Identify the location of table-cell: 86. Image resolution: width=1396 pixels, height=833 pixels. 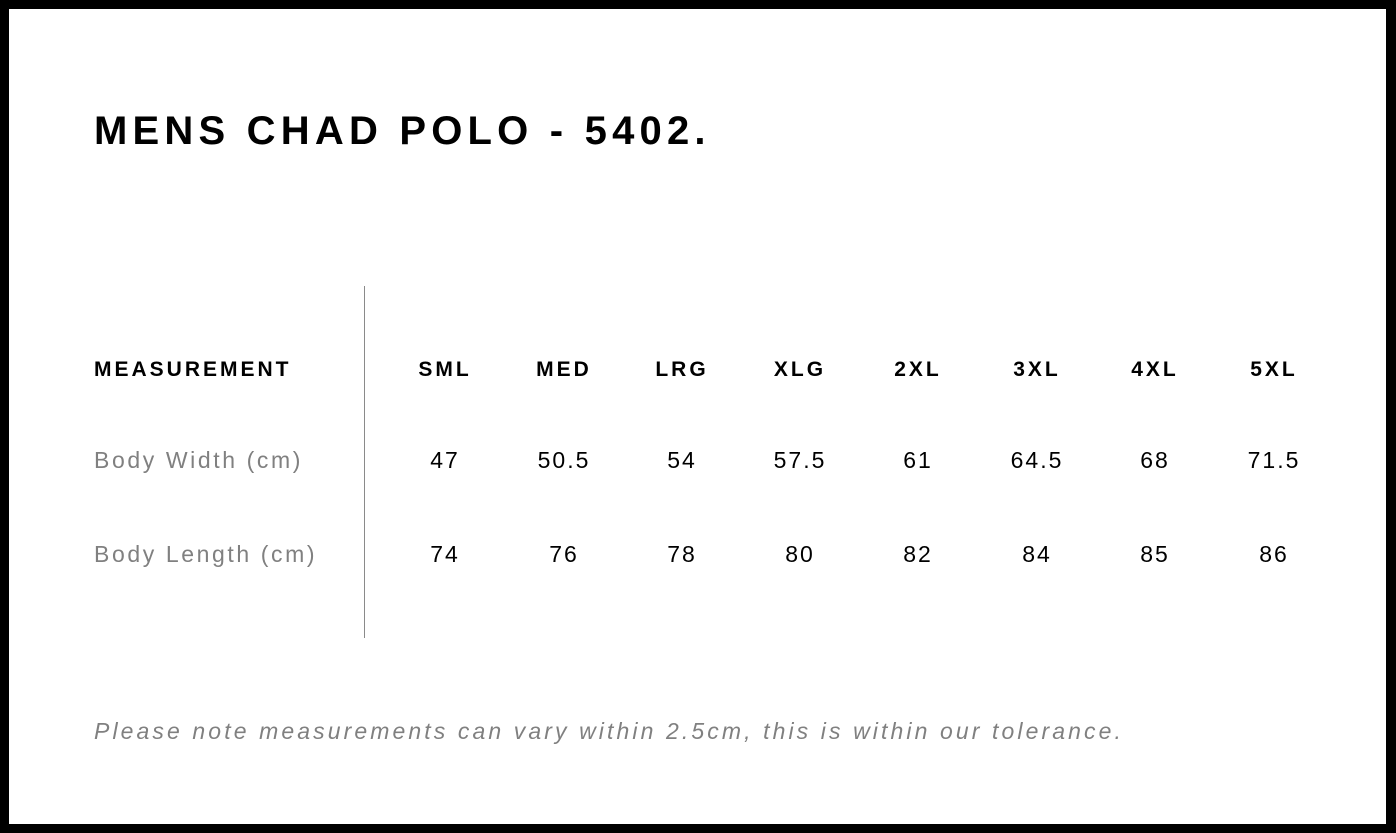
(1274, 554).